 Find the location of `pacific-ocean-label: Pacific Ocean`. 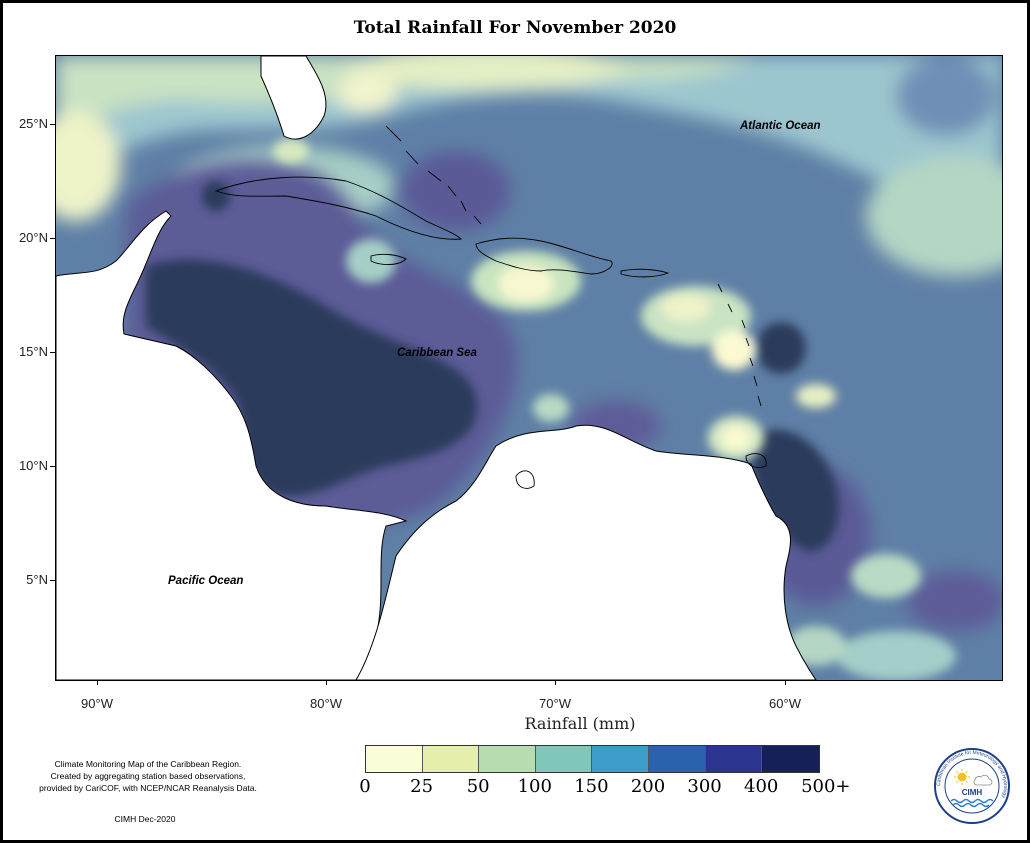

pacific-ocean-label: Pacific Ocean is located at coordinates (206, 581).